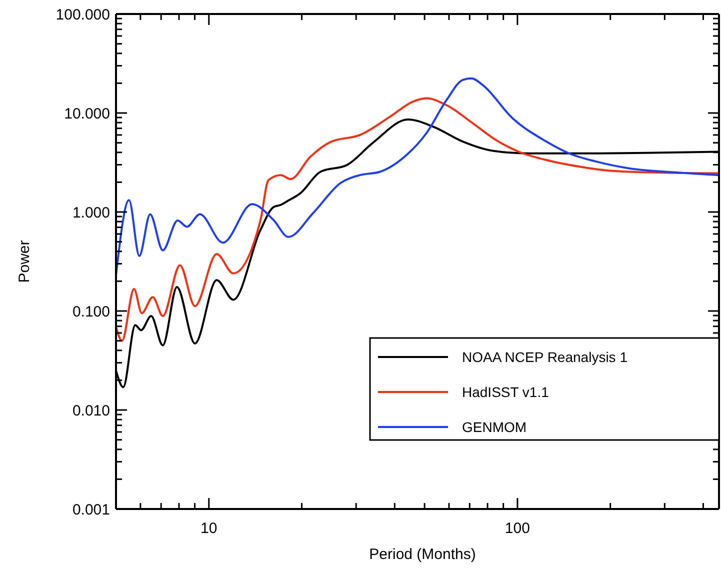  Describe the element at coordinates (87, 113) in the screenshot. I see `y-tick-label: 10.000` at that location.